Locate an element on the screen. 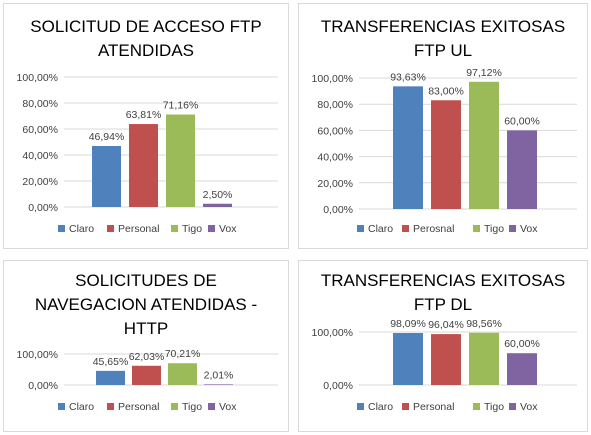  data-label: 97,12% is located at coordinates (484, 73).